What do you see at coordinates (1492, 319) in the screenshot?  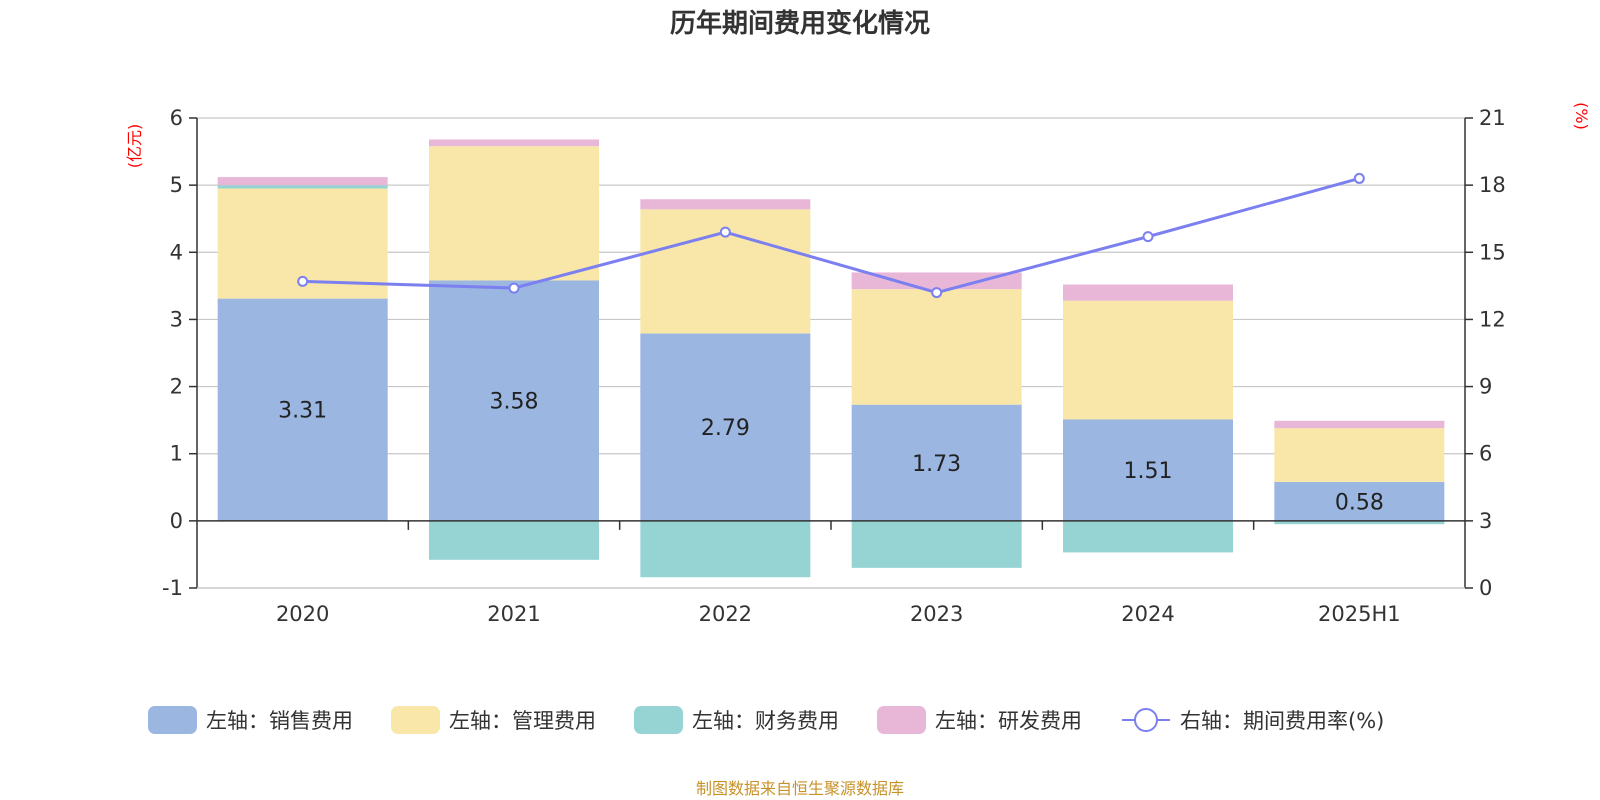 I see `right-tick-label: 12` at bounding box center [1492, 319].